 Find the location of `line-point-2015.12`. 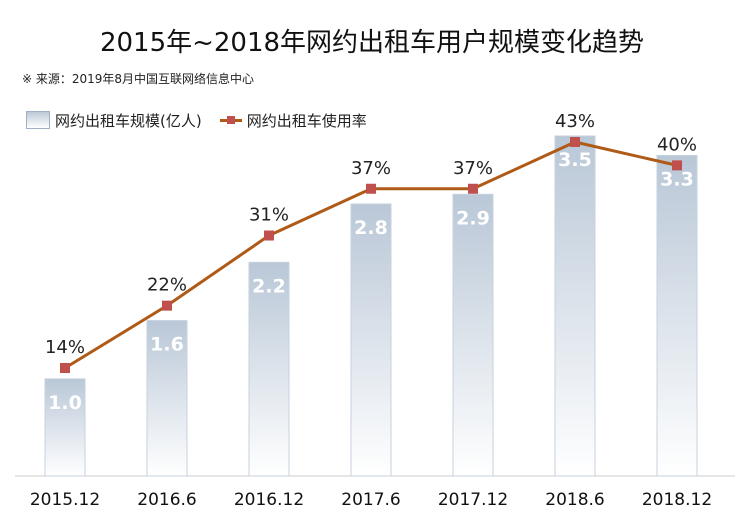

line-point-2015.12 is located at coordinates (65, 368).